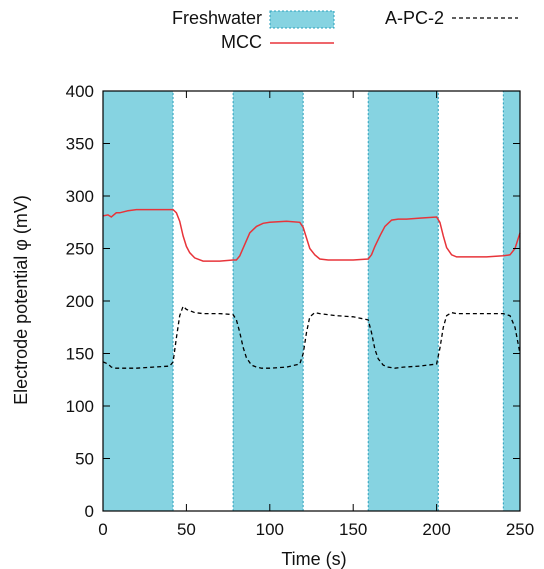  Describe the element at coordinates (84, 459) in the screenshot. I see `y-tick-label: 50` at that location.